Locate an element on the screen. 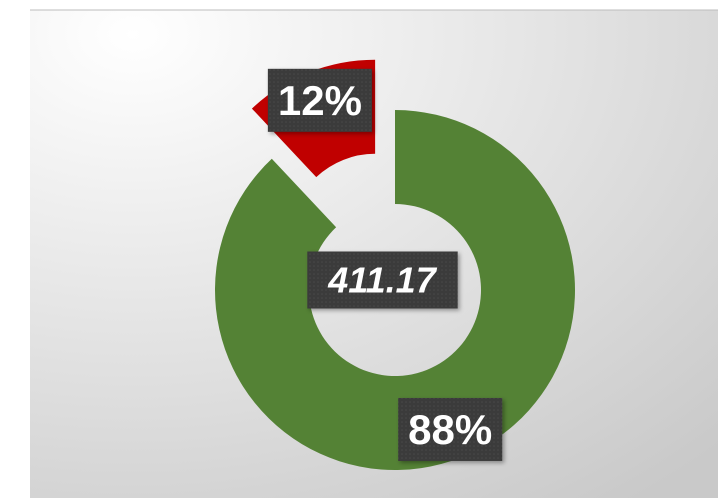  data-label: 12% is located at coordinates (320, 100).